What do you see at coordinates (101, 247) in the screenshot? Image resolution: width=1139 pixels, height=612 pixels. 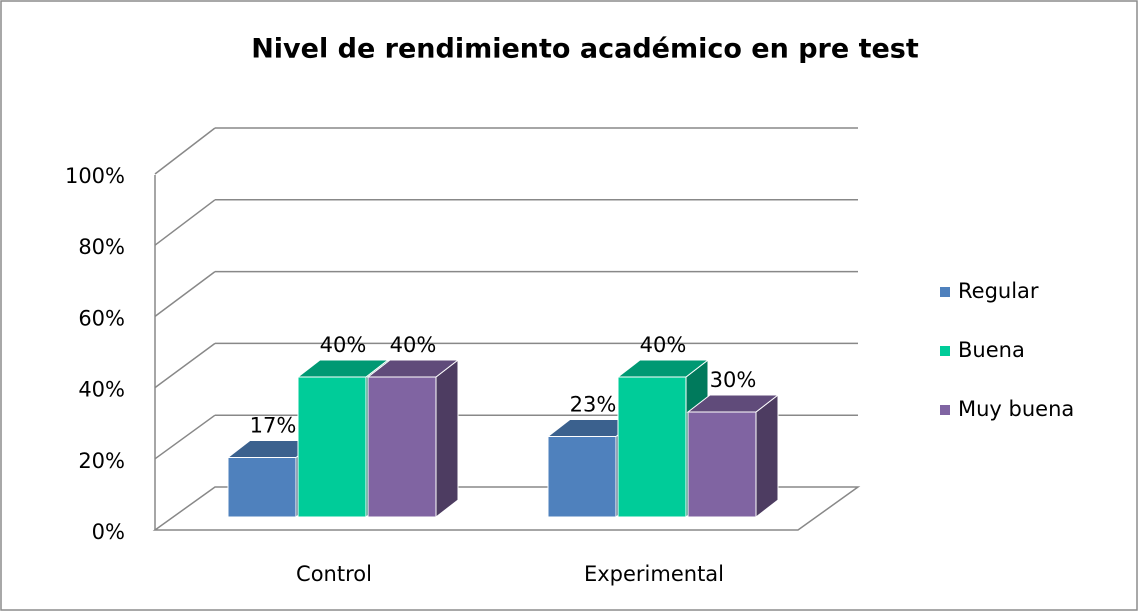 I see `y-tick-label: 80%` at bounding box center [101, 247].